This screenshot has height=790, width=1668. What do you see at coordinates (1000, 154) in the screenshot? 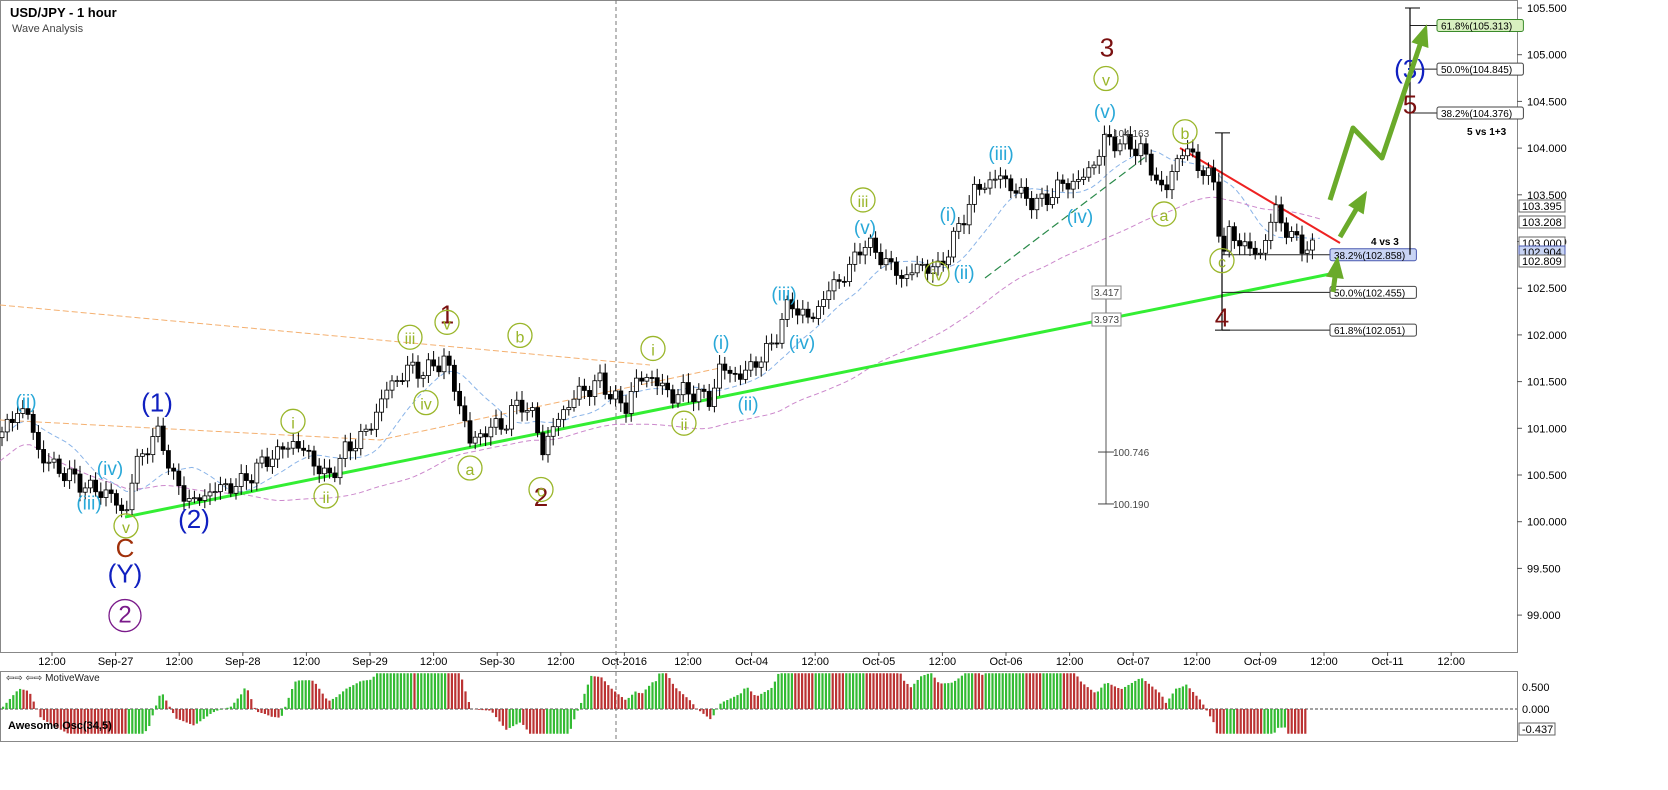
I see `wave-label: (iii)` at bounding box center [1000, 154].